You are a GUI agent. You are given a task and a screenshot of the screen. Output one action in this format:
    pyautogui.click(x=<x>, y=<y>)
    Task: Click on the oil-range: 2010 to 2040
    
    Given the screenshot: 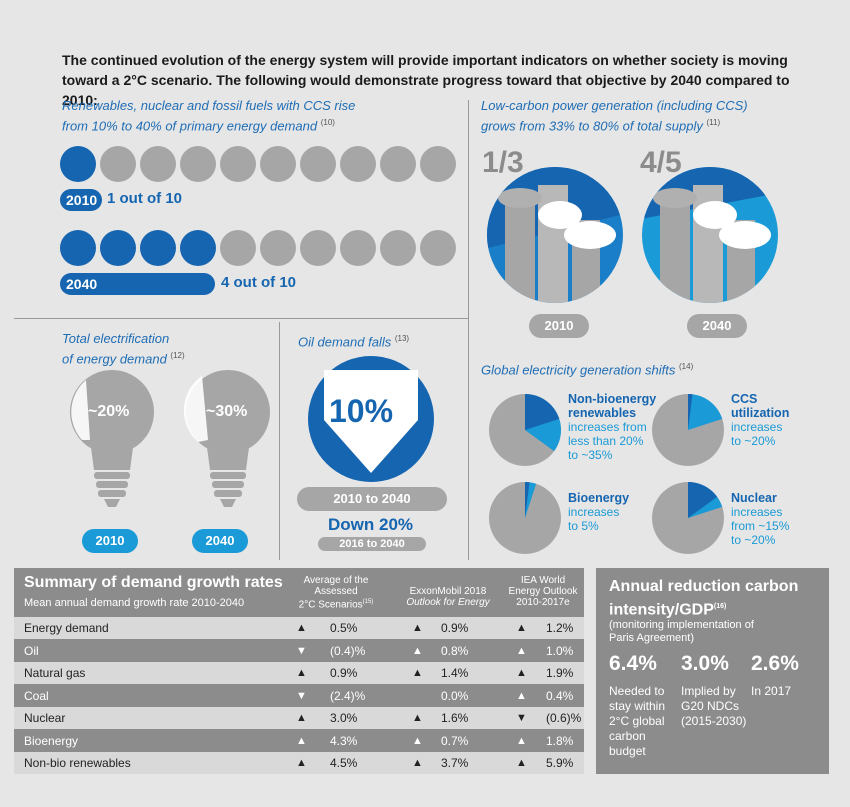 What is the action you would take?
    pyautogui.click(x=372, y=499)
    